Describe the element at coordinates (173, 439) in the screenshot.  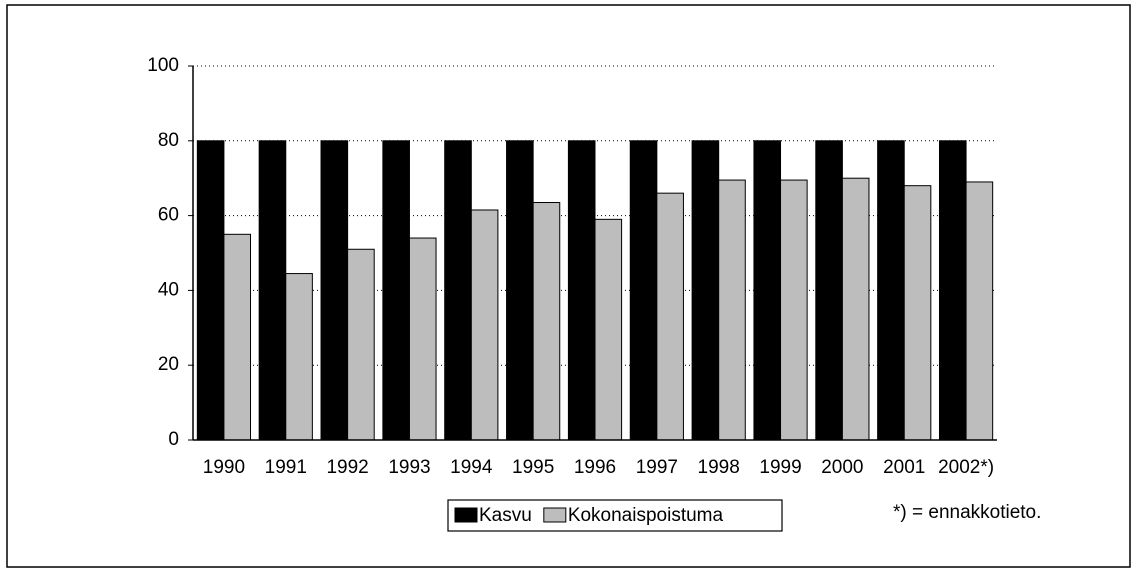
I see `y-tick-label: 0` at that location.